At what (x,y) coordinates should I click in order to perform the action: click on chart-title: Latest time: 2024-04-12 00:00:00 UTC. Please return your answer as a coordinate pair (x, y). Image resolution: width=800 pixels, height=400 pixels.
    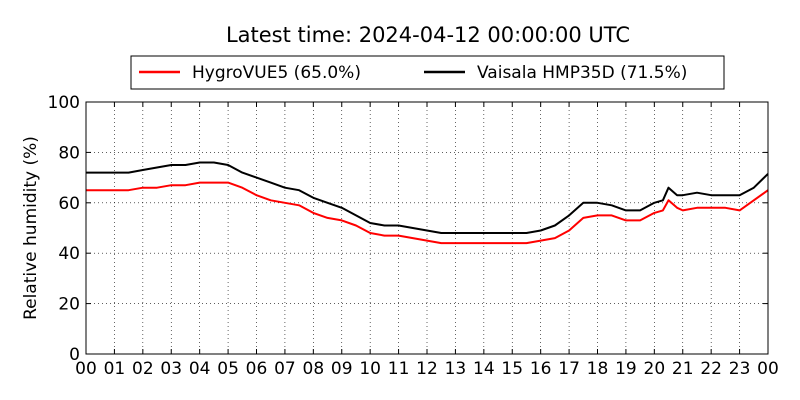
    Looking at the image, I should click on (428, 35).